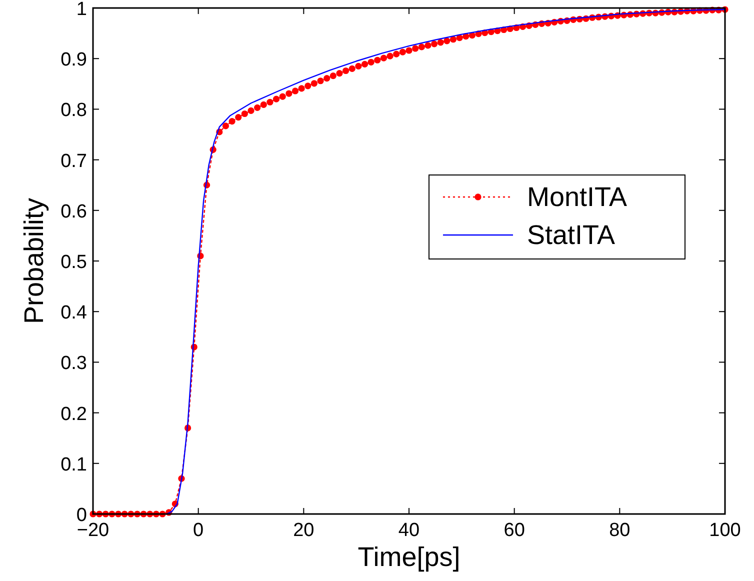 This screenshot has height=581, width=754. What do you see at coordinates (73, 414) in the screenshot?
I see `y-tick-label: 0.2` at bounding box center [73, 414].